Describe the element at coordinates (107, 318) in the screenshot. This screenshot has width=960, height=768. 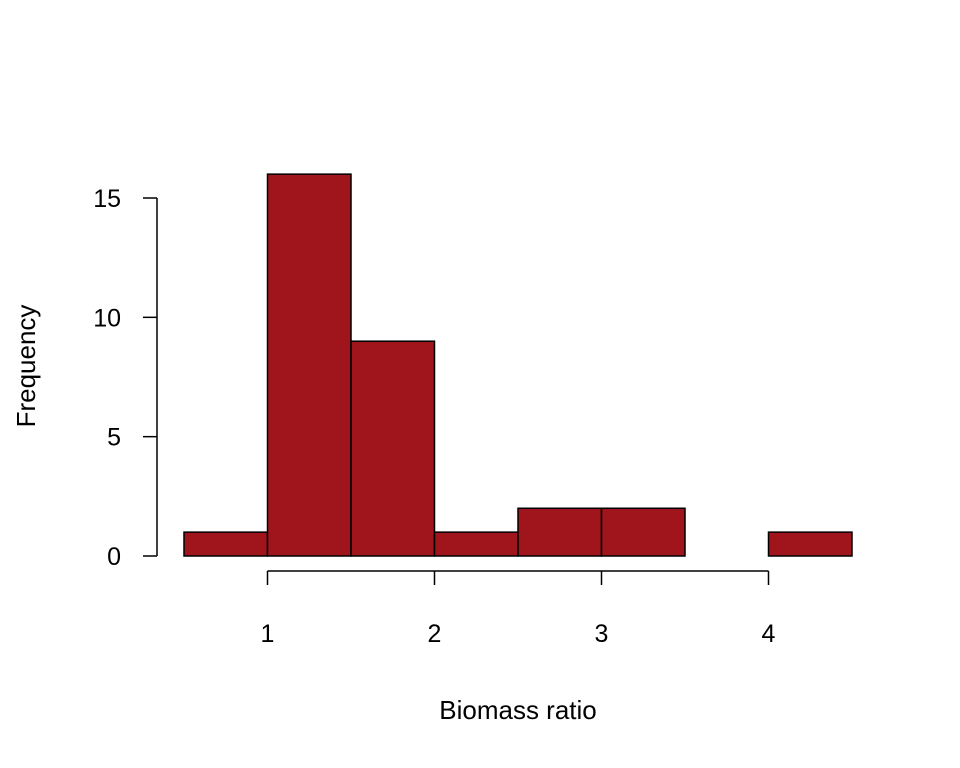
I see `y-tick-label: 10` at that location.